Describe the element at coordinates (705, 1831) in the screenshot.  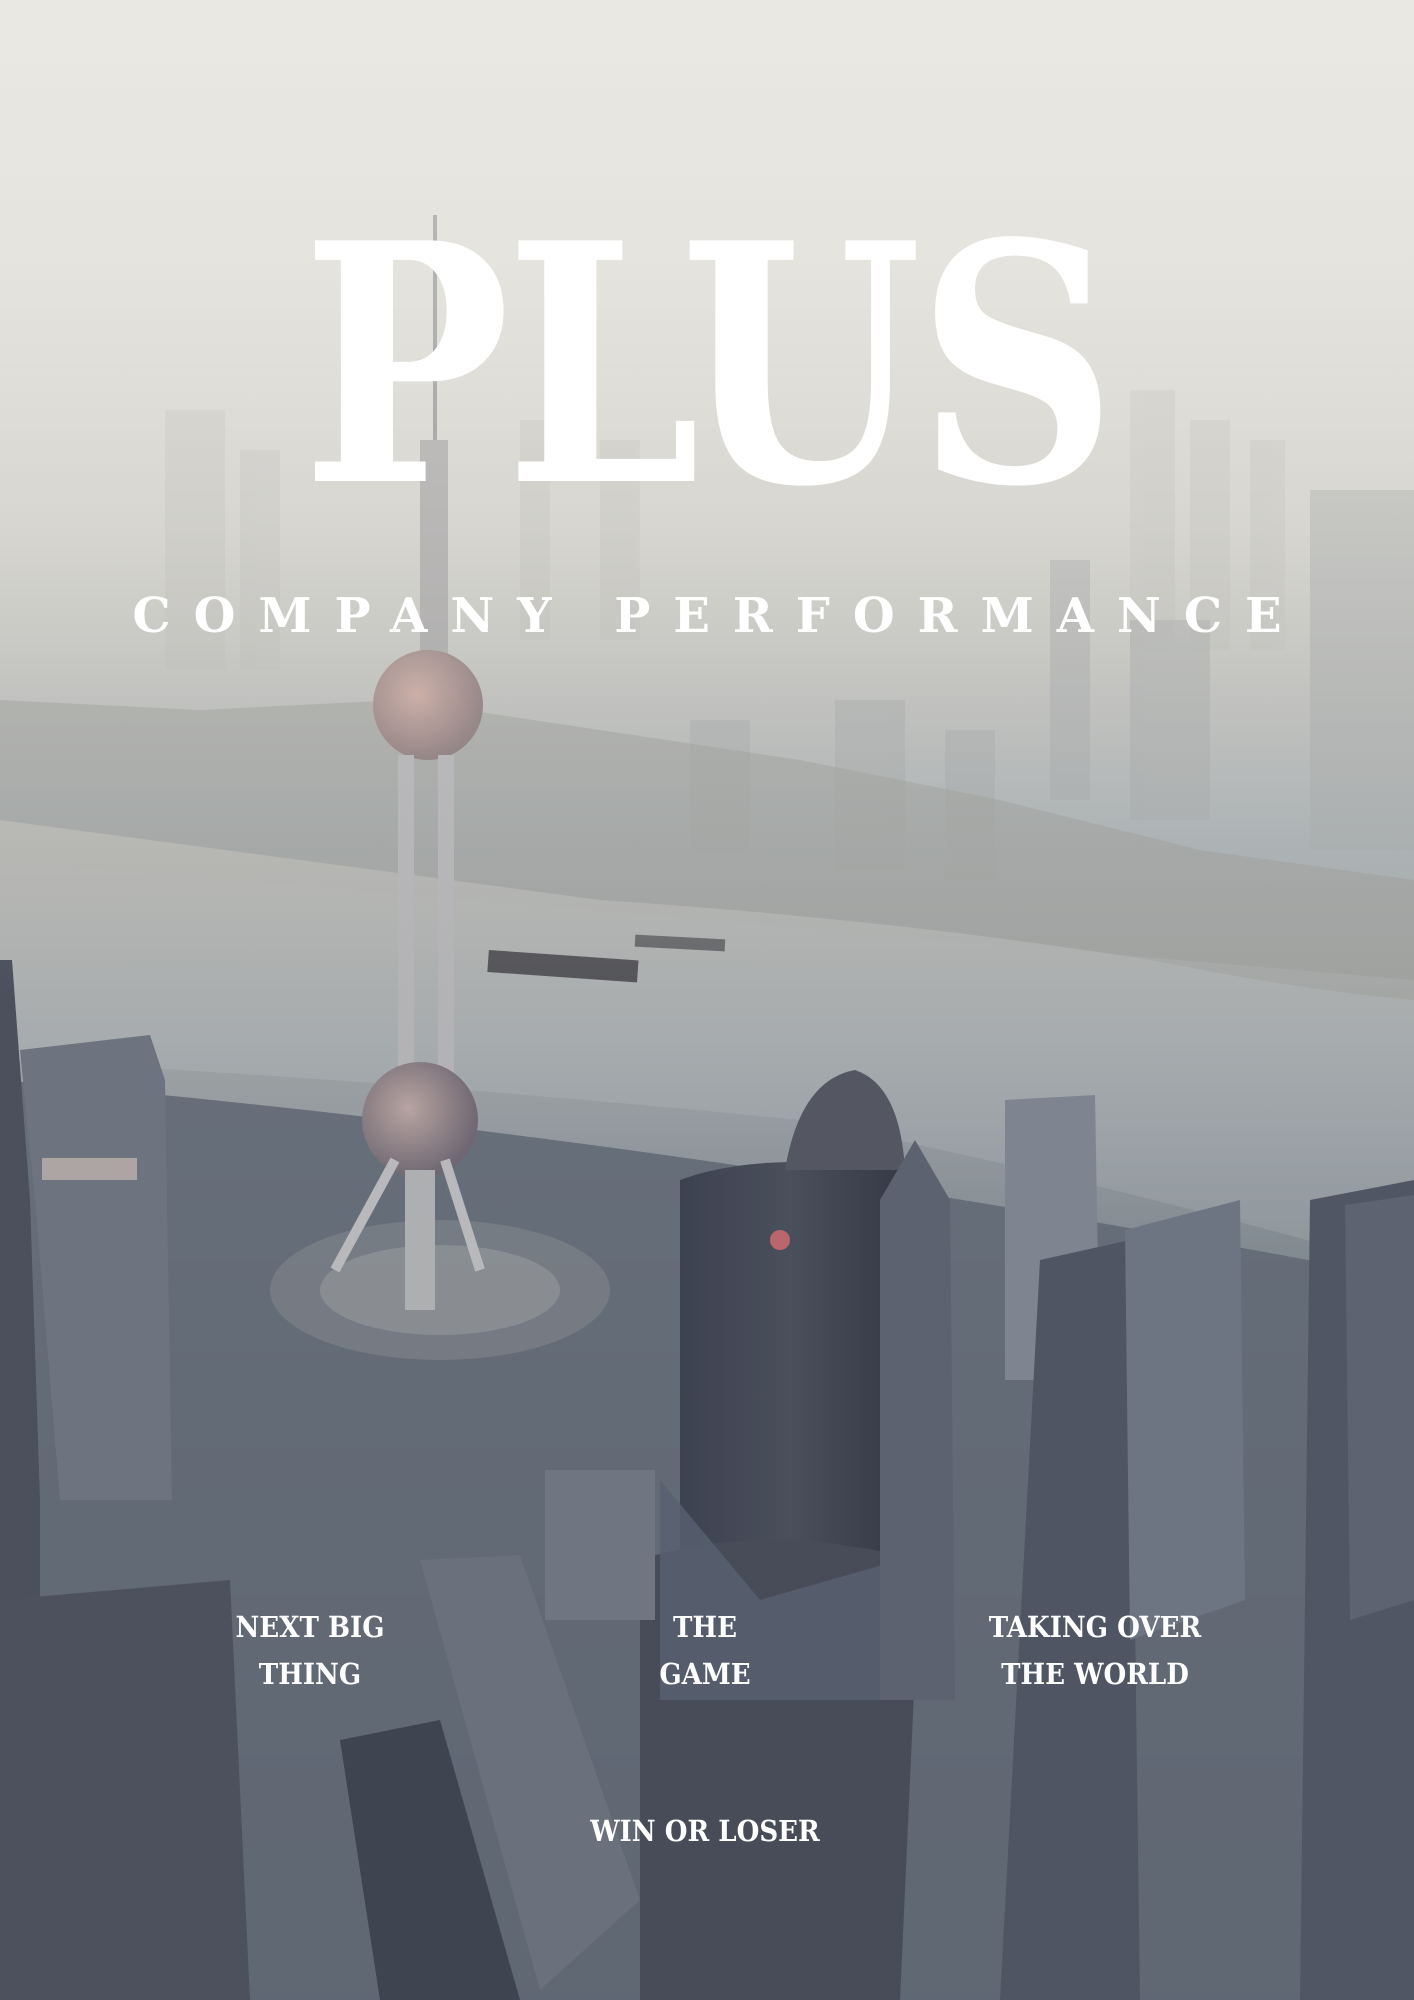
I see `tagline-win-or-loser: WIN OR LOSER` at that location.